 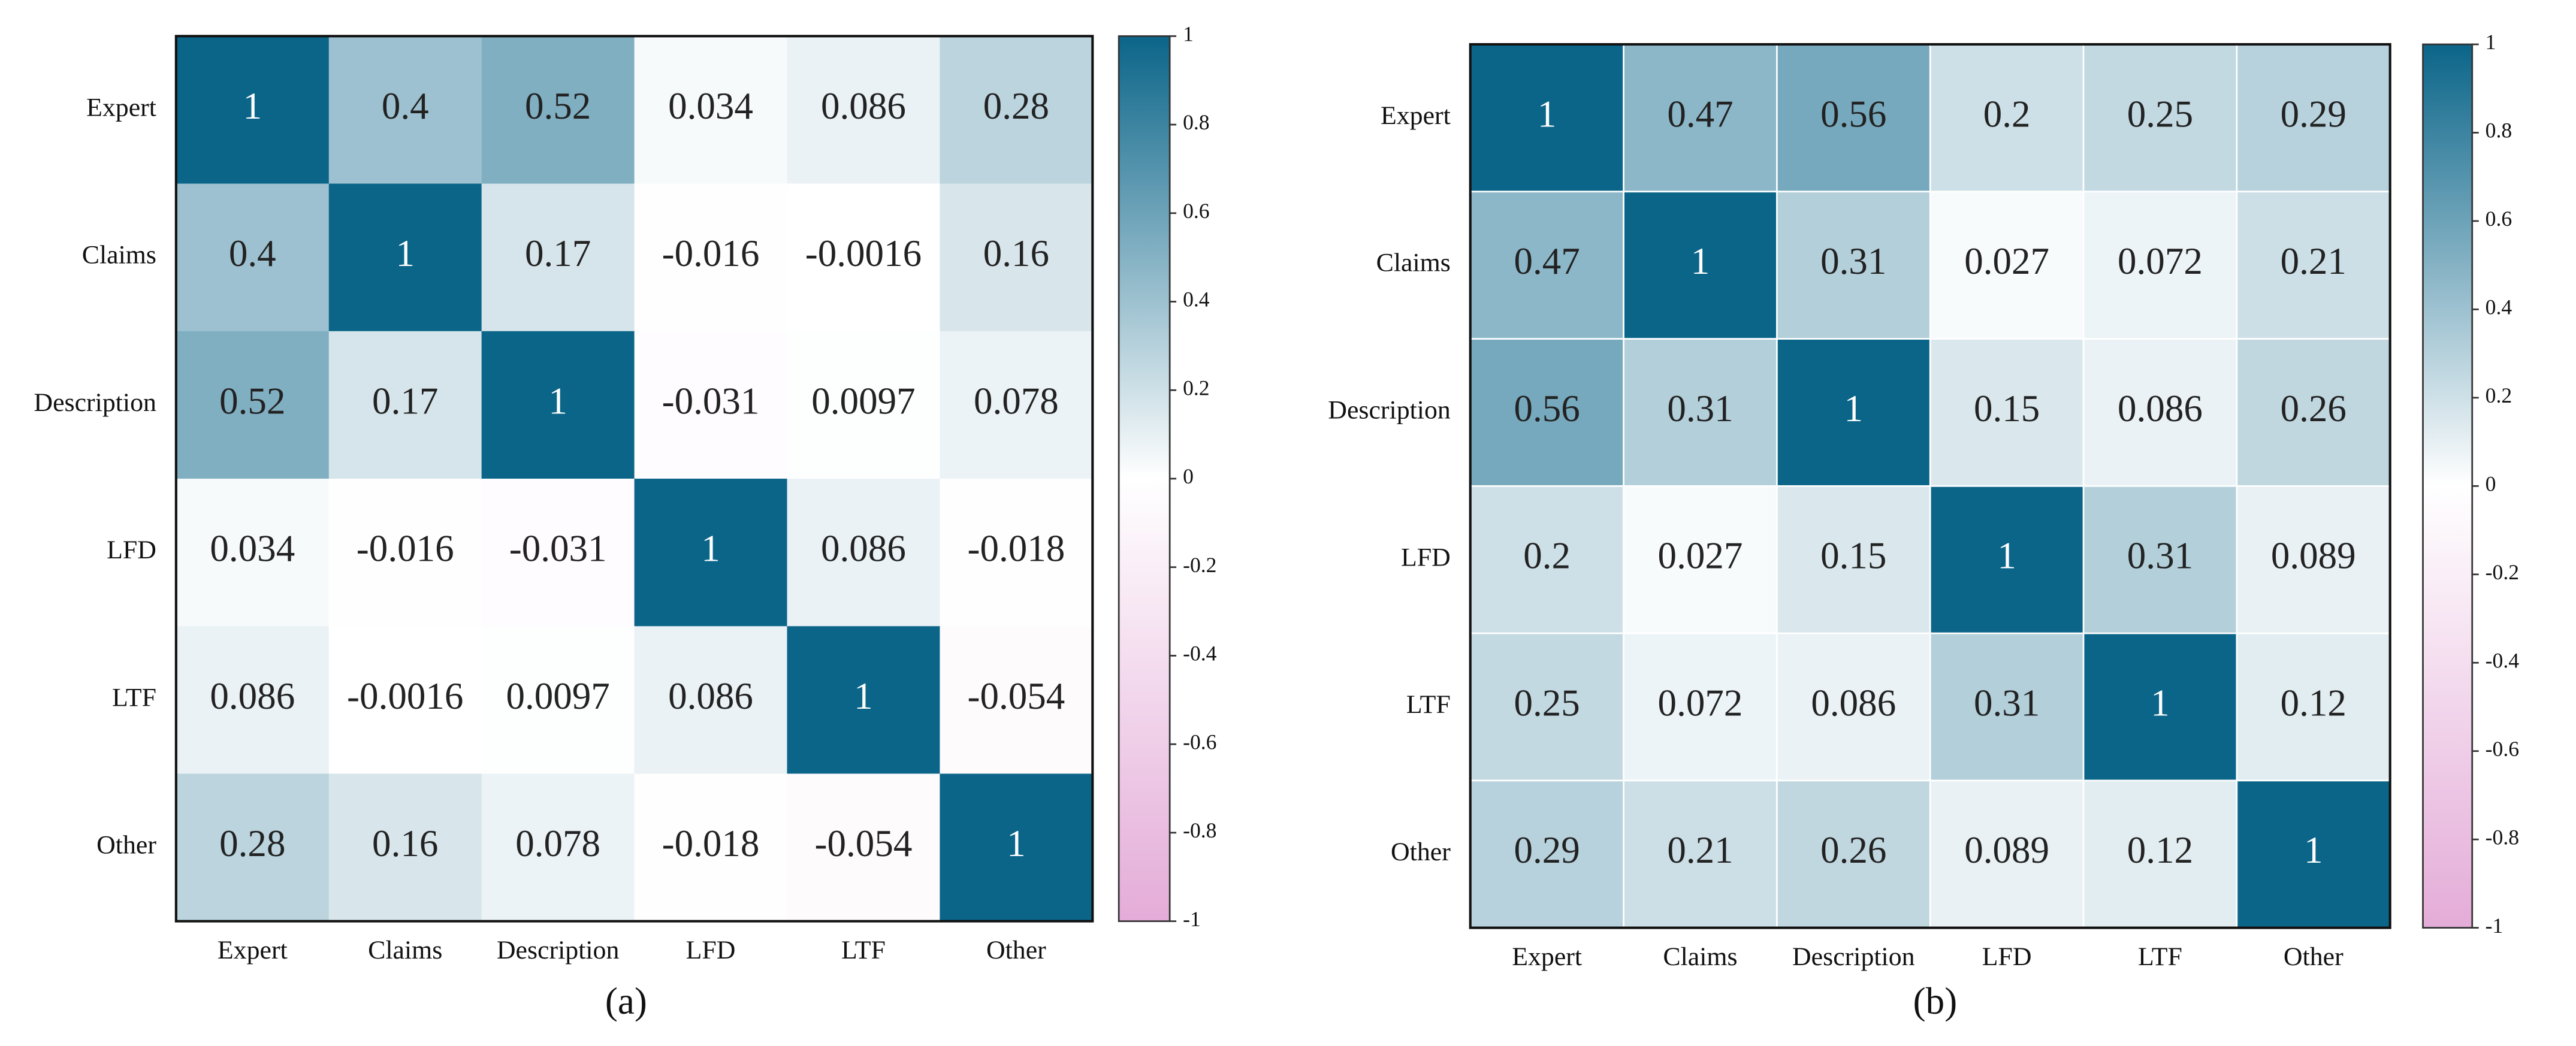 What do you see at coordinates (2160, 956) in the screenshot?
I see `x-tick-label: LTF` at bounding box center [2160, 956].